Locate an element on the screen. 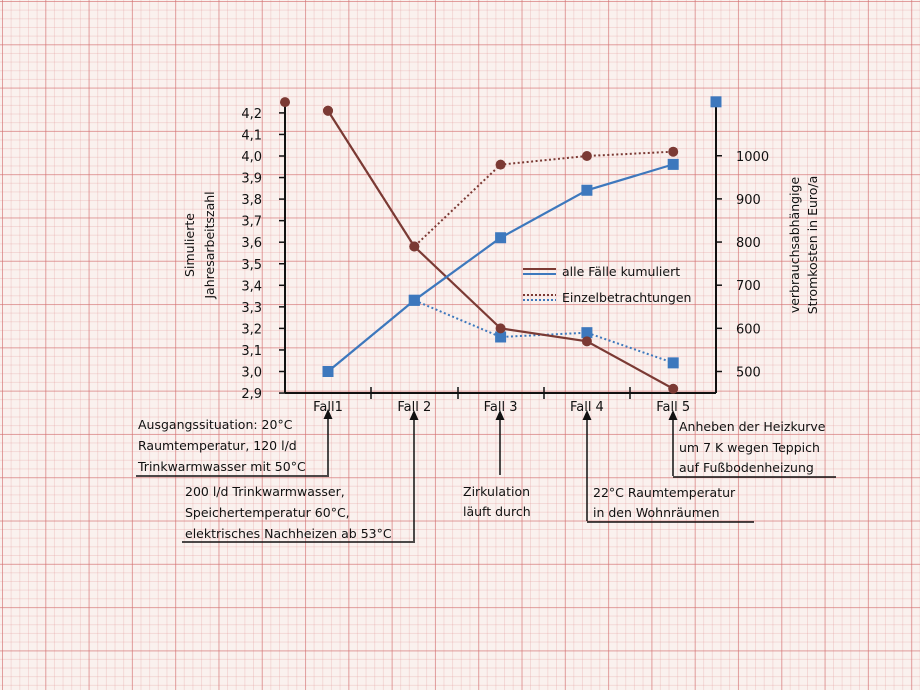  annotation-fall1-line2: Raumtemperatur, 120 l/d is located at coordinates (217, 445).